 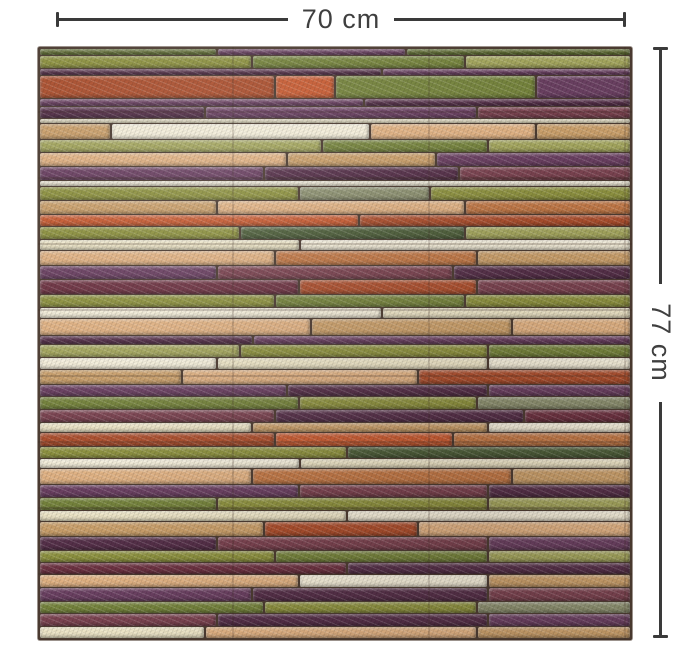 I want to click on dimension-line-left, so click(x=173, y=19).